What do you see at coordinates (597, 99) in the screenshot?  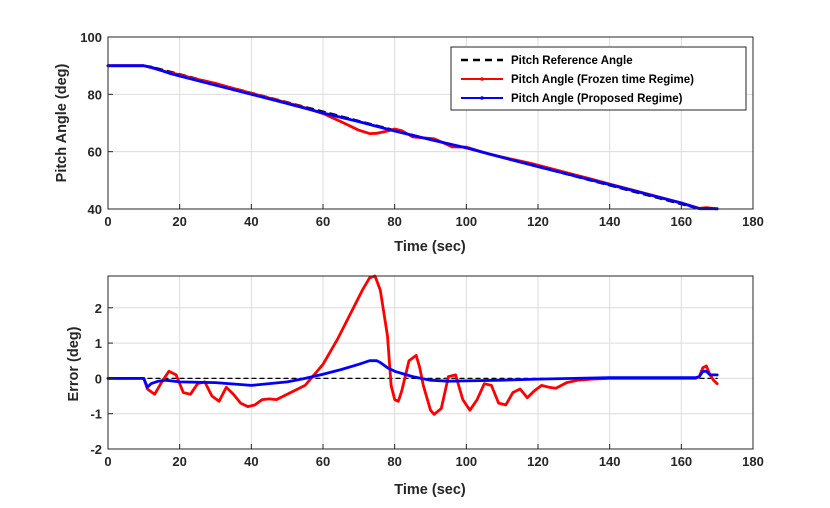 I see `legend-label-proposed: Pitch Angle (Proposed Regime)` at bounding box center [597, 99].